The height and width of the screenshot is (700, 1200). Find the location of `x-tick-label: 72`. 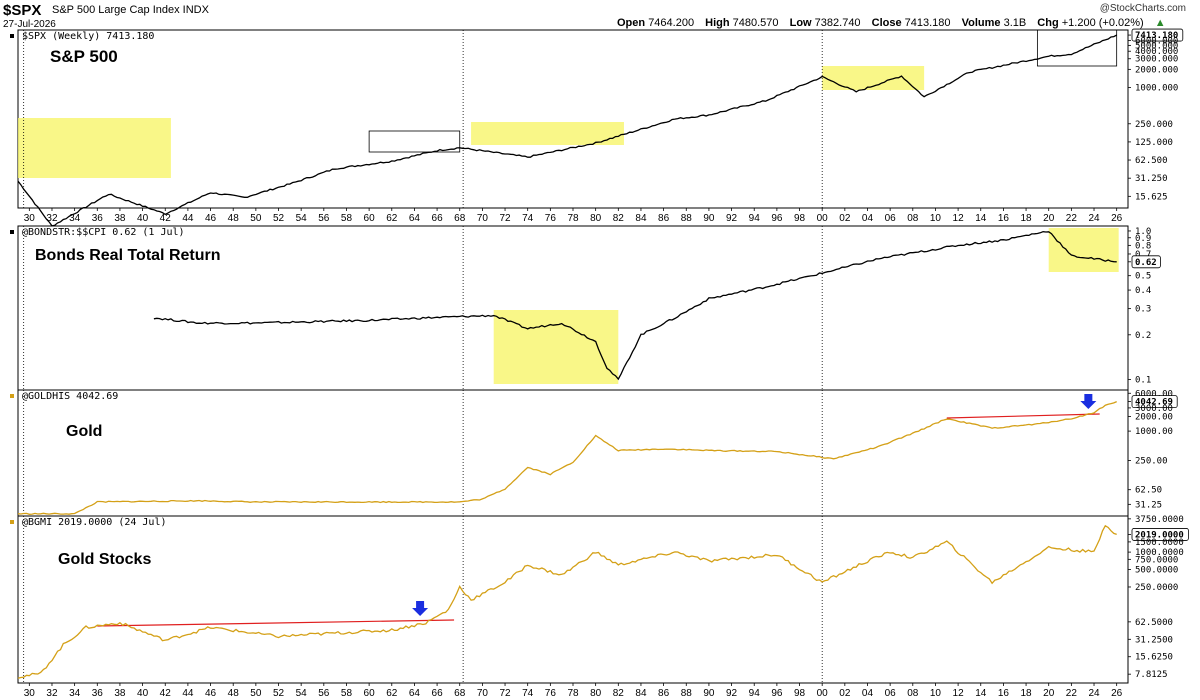

x-tick-label: 72 is located at coordinates (505, 218).